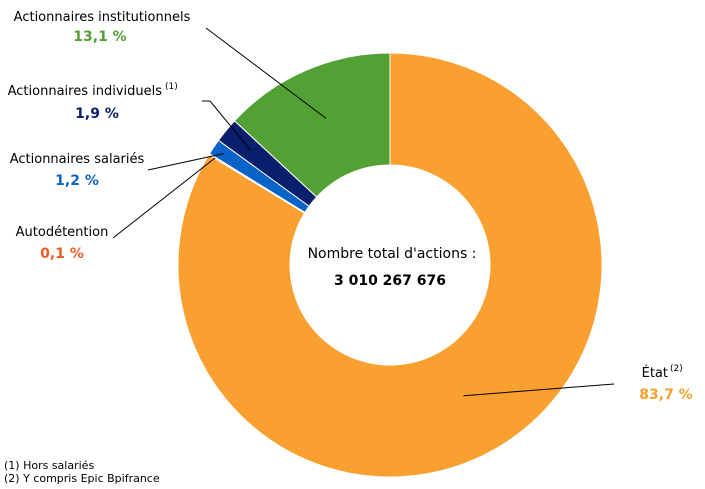  I want to click on slice-sup-individuels: (1), so click(171, 87).